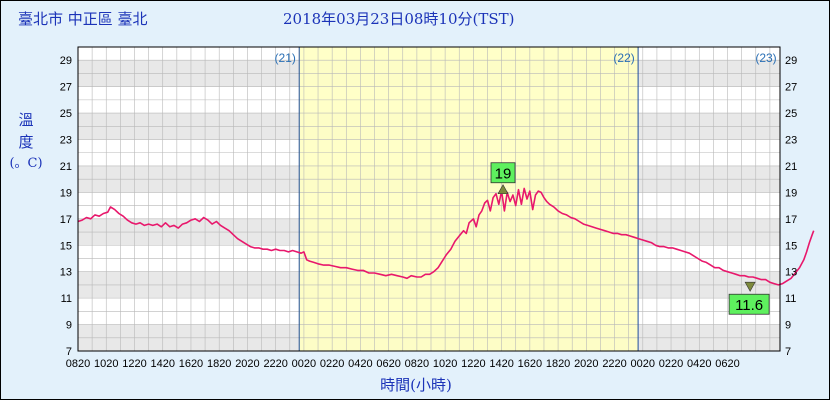  Describe the element at coordinates (791, 273) in the screenshot. I see `y-tick-label-right: 13` at that location.